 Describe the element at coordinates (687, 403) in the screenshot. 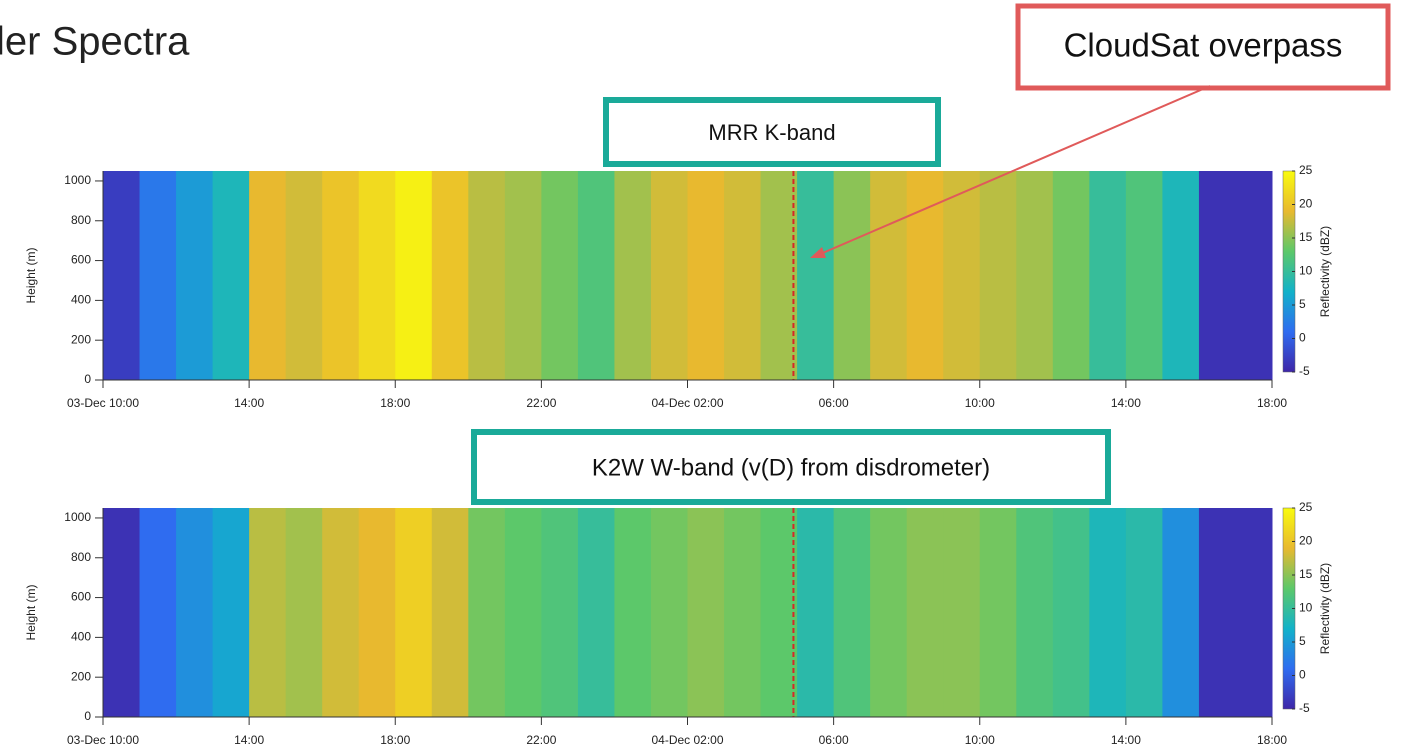

I see `x-tick-label: 04-Dec 02:00` at that location.